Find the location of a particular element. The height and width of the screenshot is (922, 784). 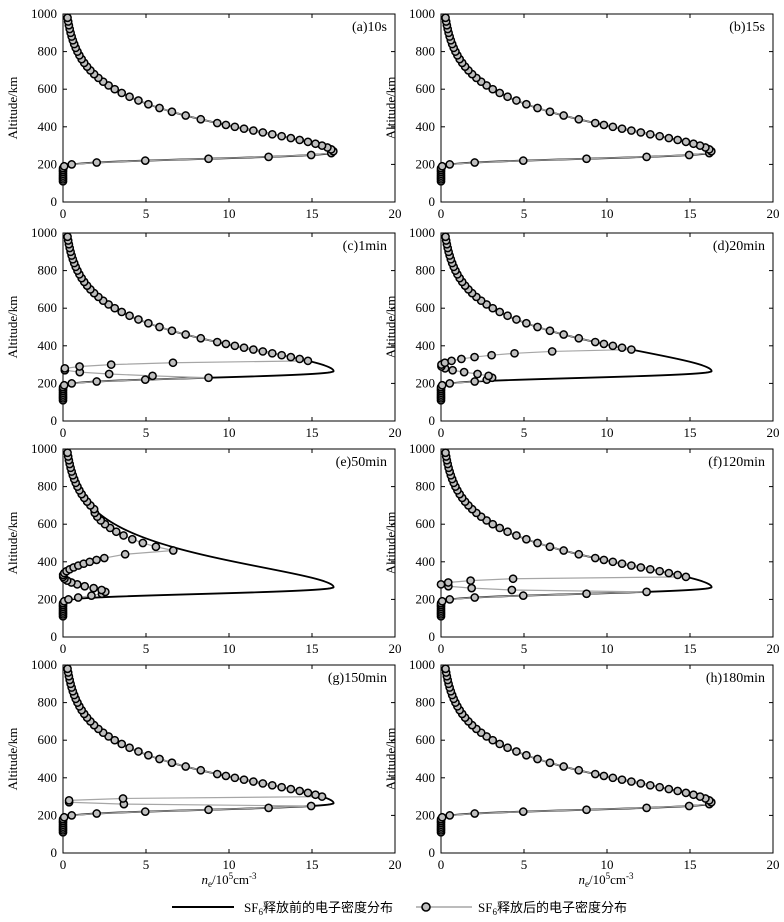

y-tick-label: 1000 is located at coordinates (422, 232).